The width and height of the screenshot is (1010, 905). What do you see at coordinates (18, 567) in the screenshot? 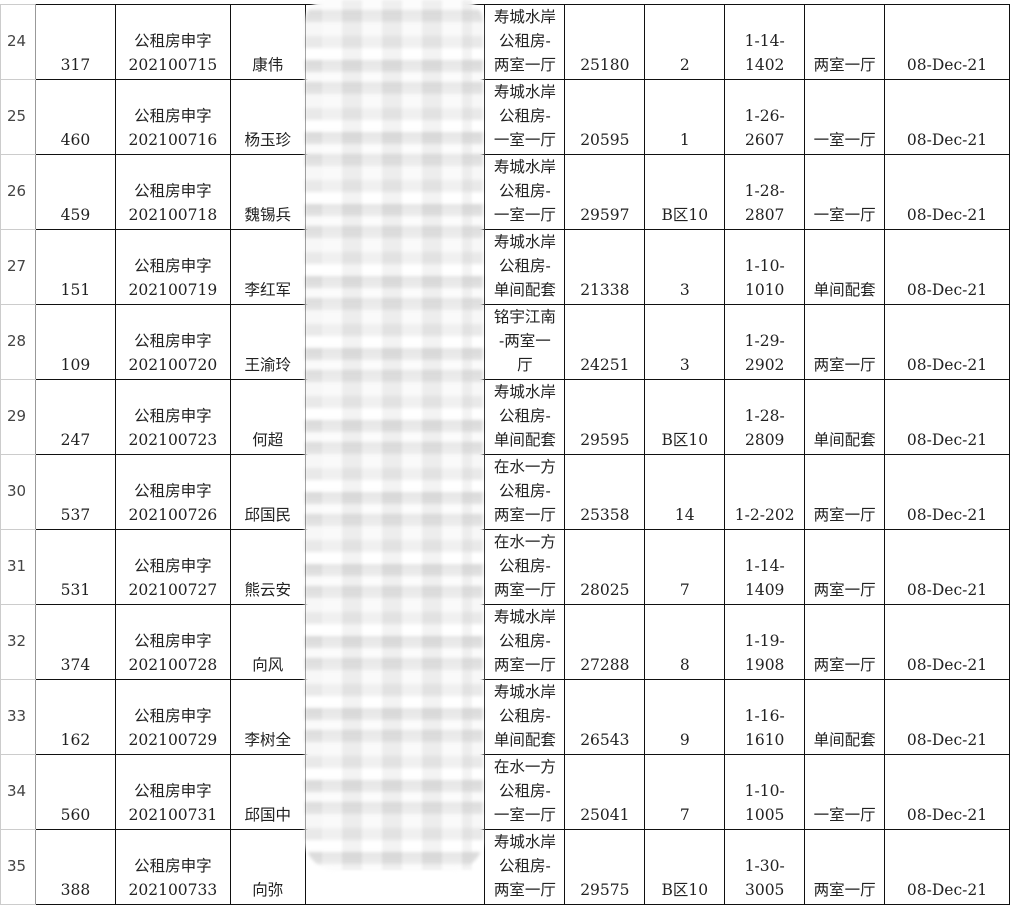
I see `row-header: 31` at bounding box center [18, 567].